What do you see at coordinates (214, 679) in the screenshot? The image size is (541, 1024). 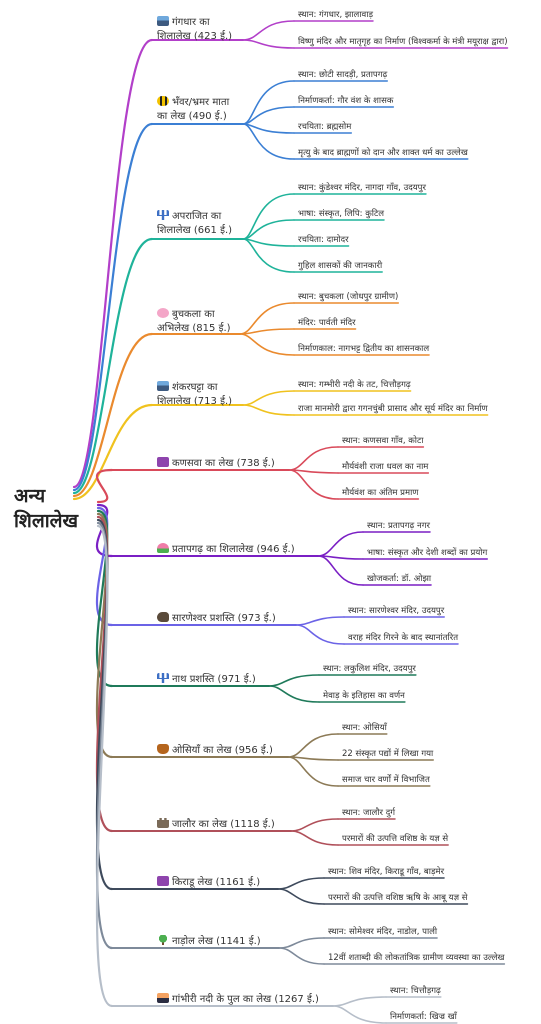 I see `branch-title: नाथ प्रशस्ति (971 ई.)` at bounding box center [214, 679].